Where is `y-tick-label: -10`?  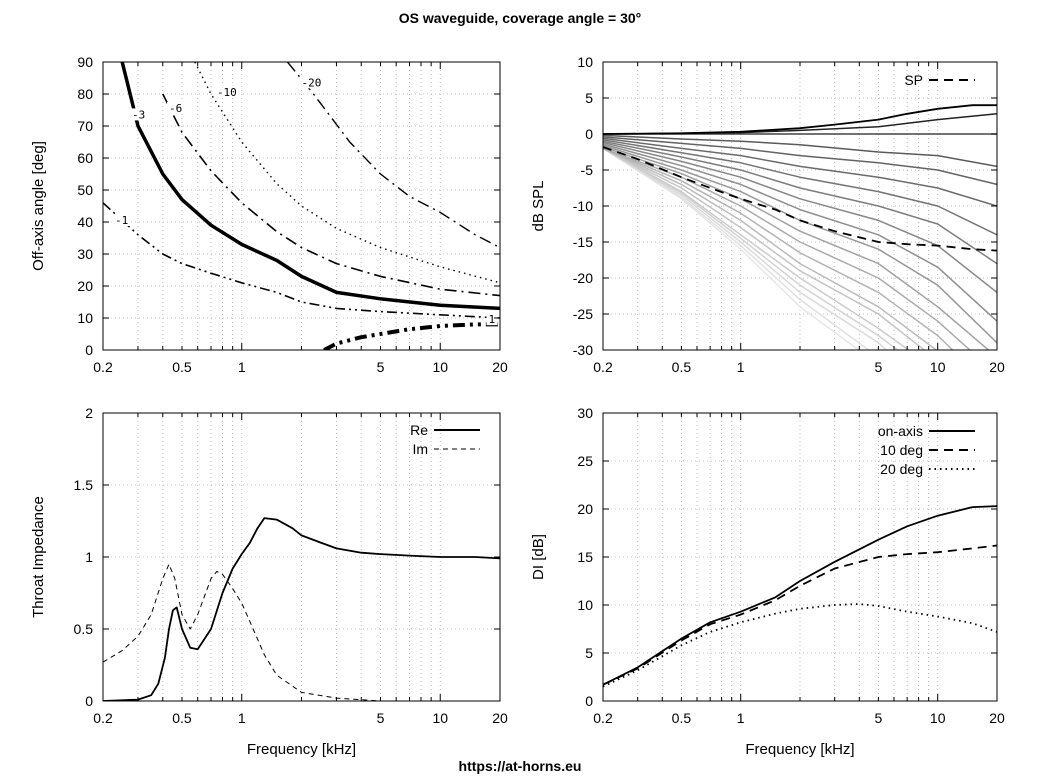
y-tick-label: -10 is located at coordinates (583, 206).